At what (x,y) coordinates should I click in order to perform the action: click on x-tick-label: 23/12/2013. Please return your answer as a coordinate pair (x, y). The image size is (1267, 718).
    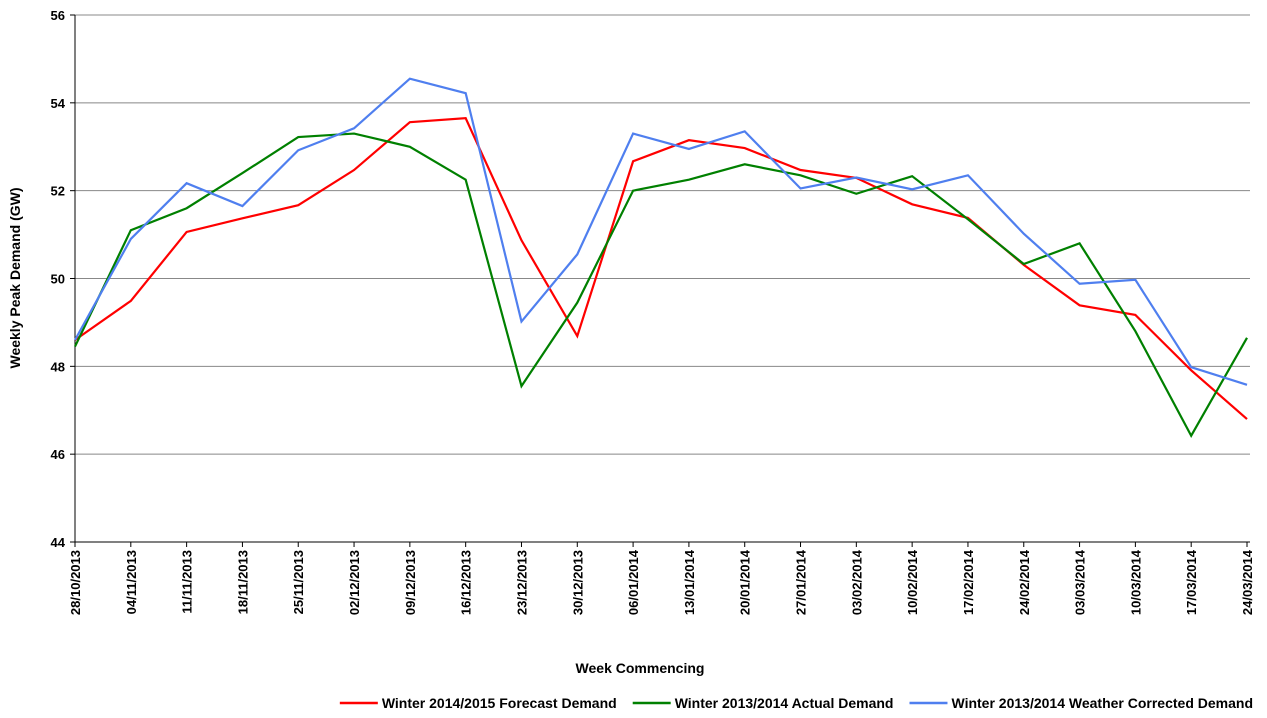
    Looking at the image, I should click on (521, 582).